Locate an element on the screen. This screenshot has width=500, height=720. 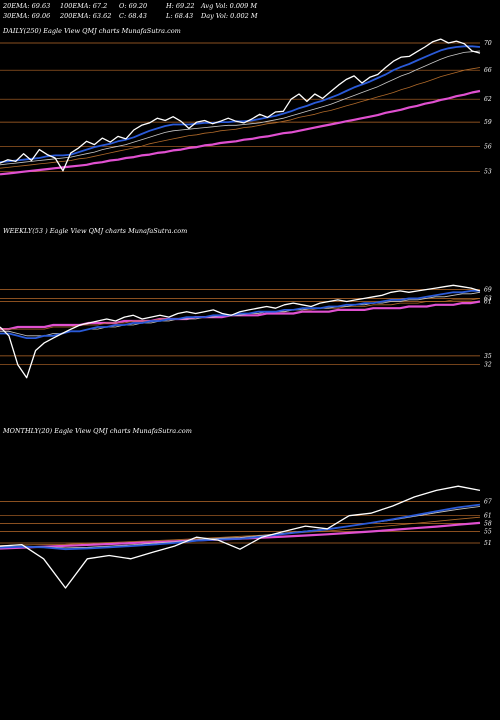
header-day-vol: Day Vol: 0.002 M is located at coordinates (229, 16).